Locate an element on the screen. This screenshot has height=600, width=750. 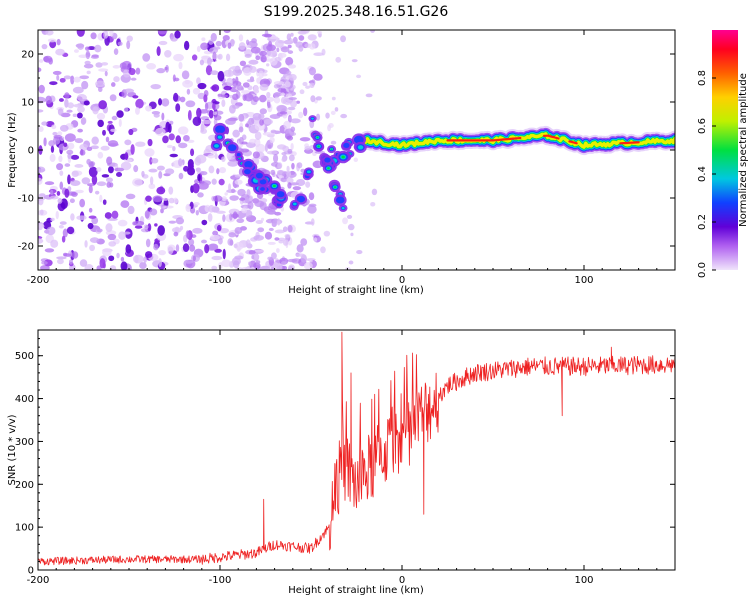
colorbar-ticks: 0.0 0.2 0.4 0.6 0.8 is located at coordinates (706, 174).